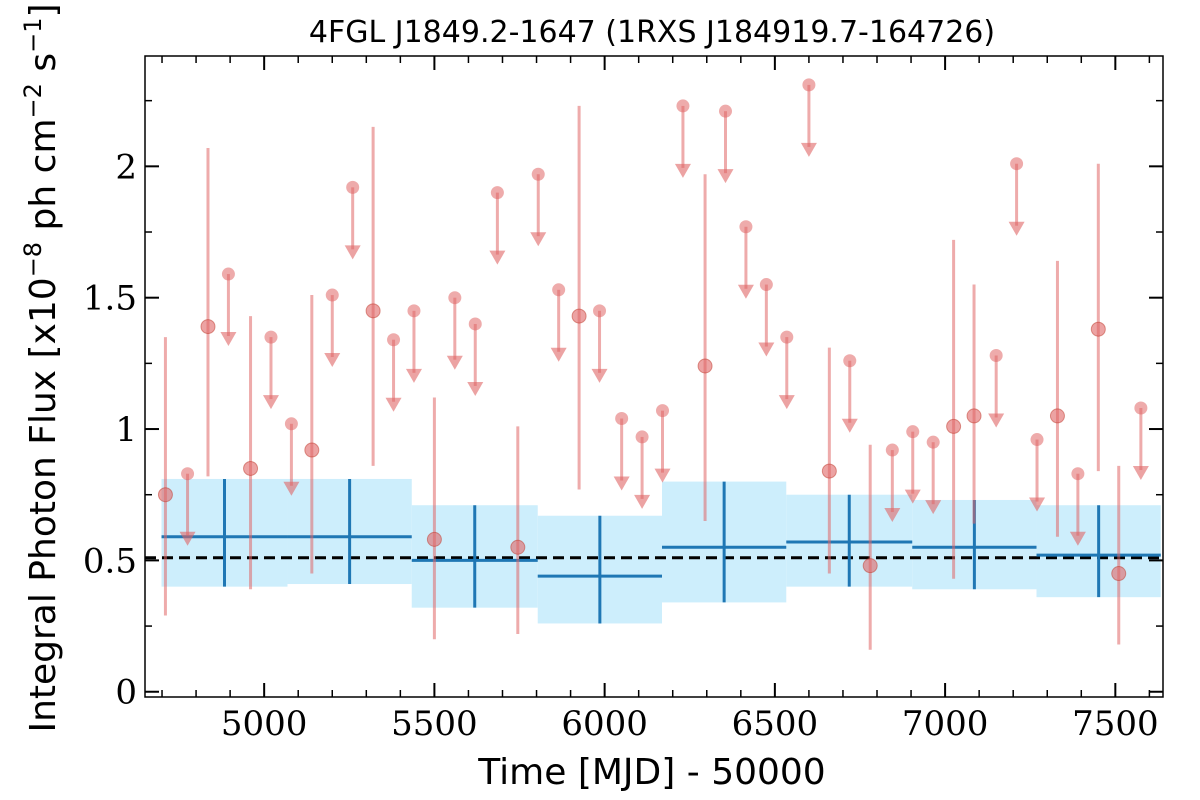  Describe the element at coordinates (126, 167) in the screenshot. I see `y-tick-label: 2` at that location.